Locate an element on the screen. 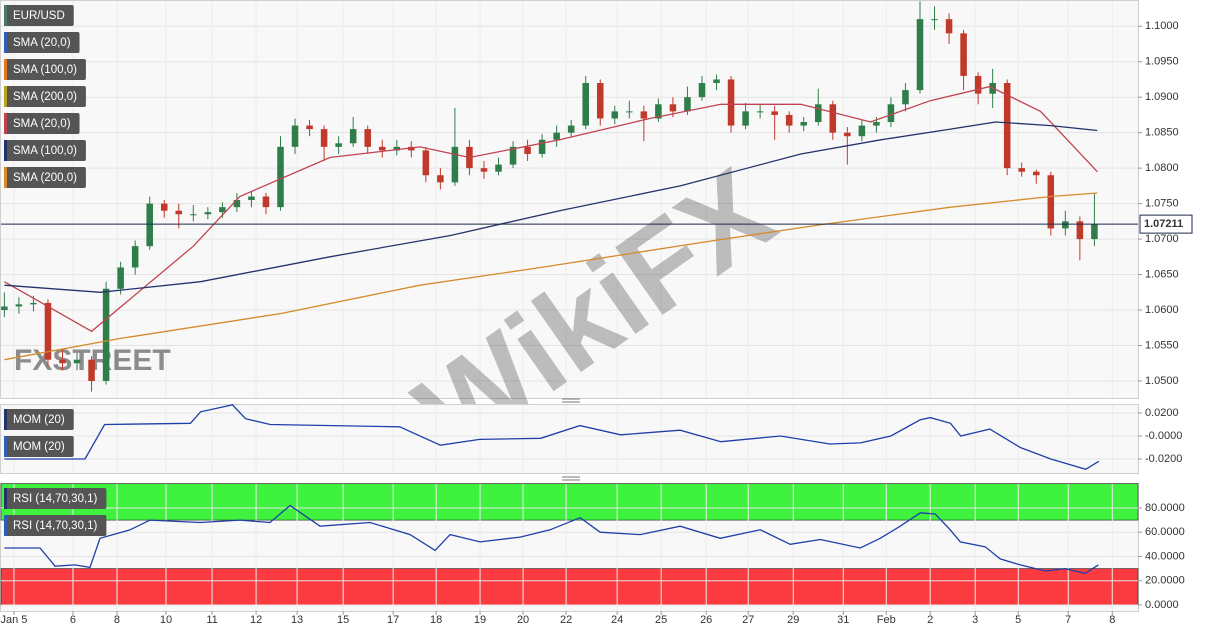 Image resolution: width=1211 pixels, height=632 pixels. x-tick-label: 20 is located at coordinates (523, 620).